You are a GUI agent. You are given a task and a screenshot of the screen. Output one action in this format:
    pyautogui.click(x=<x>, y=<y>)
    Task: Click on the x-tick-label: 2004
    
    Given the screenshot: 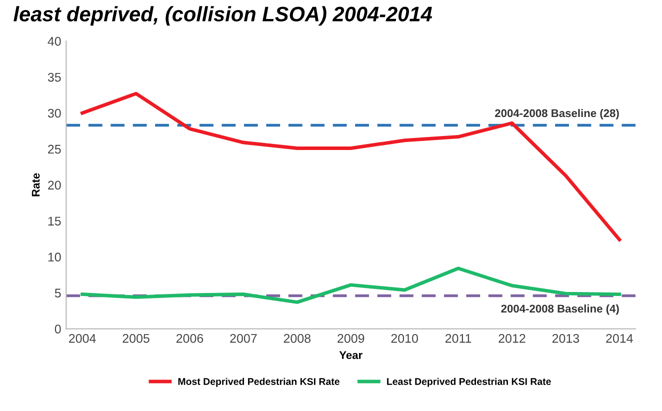 What is the action you would take?
    pyautogui.click(x=82, y=338)
    